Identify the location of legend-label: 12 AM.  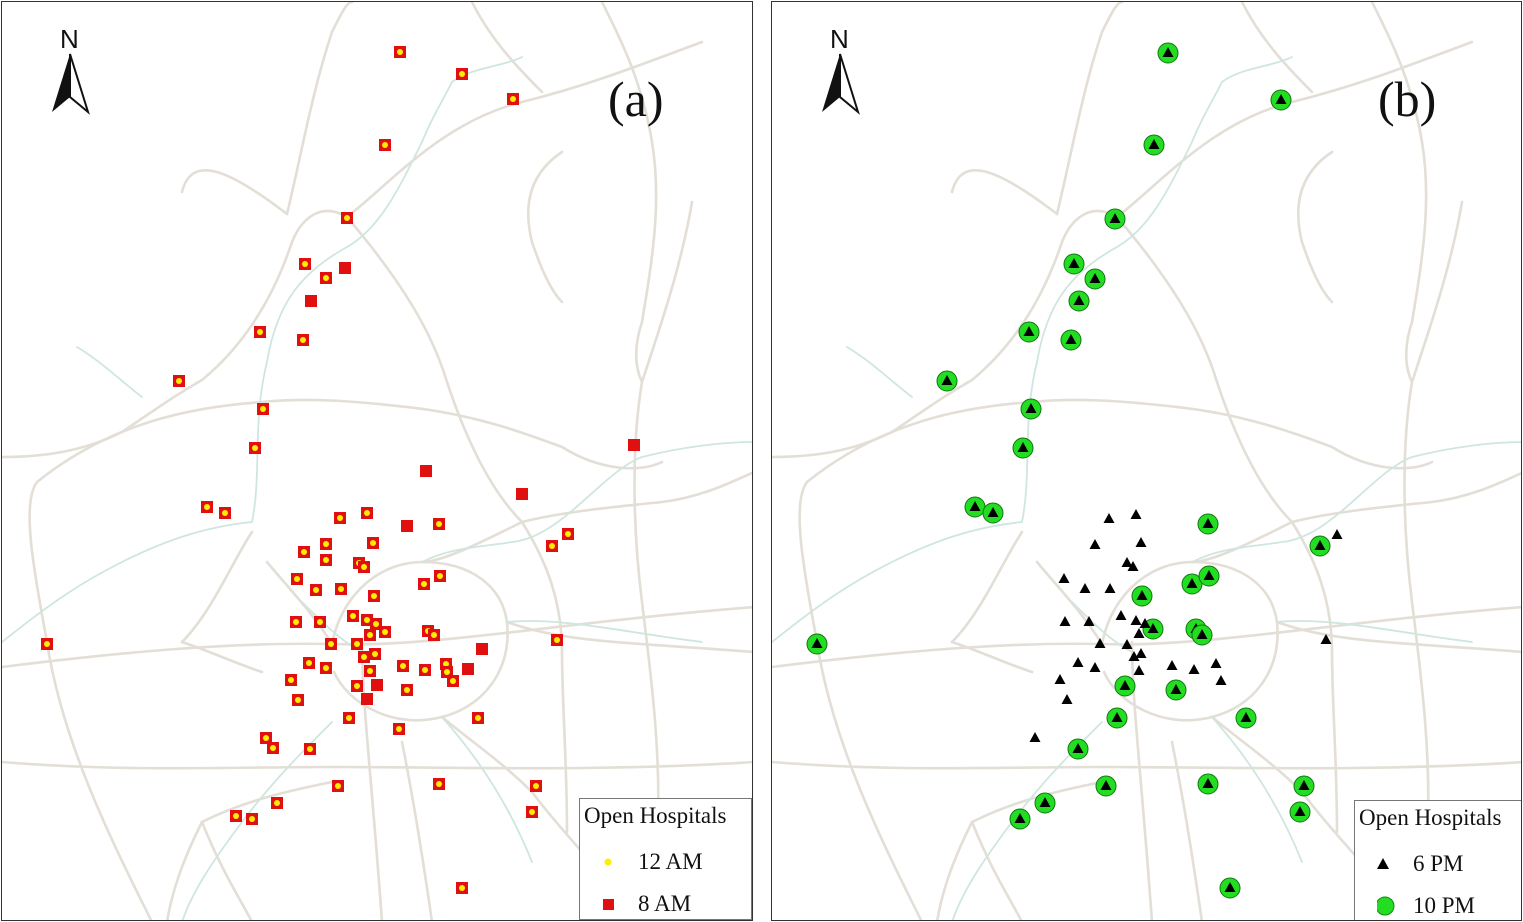
(670, 861).